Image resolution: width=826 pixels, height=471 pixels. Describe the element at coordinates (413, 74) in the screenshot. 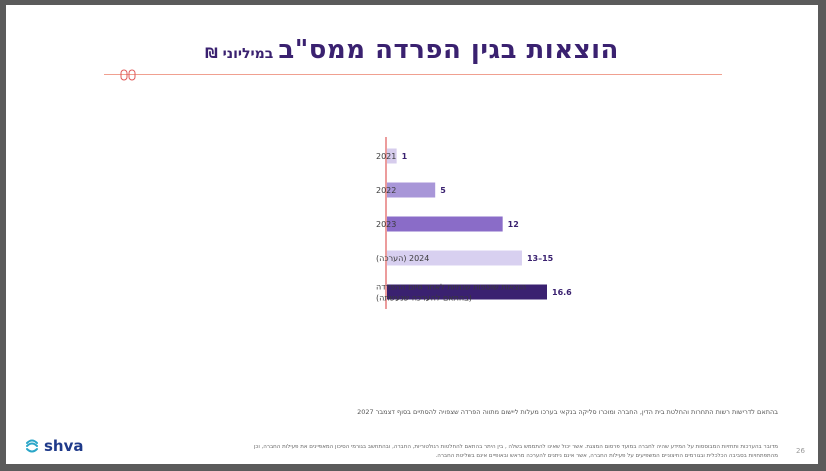

I see `title-divider` at that location.